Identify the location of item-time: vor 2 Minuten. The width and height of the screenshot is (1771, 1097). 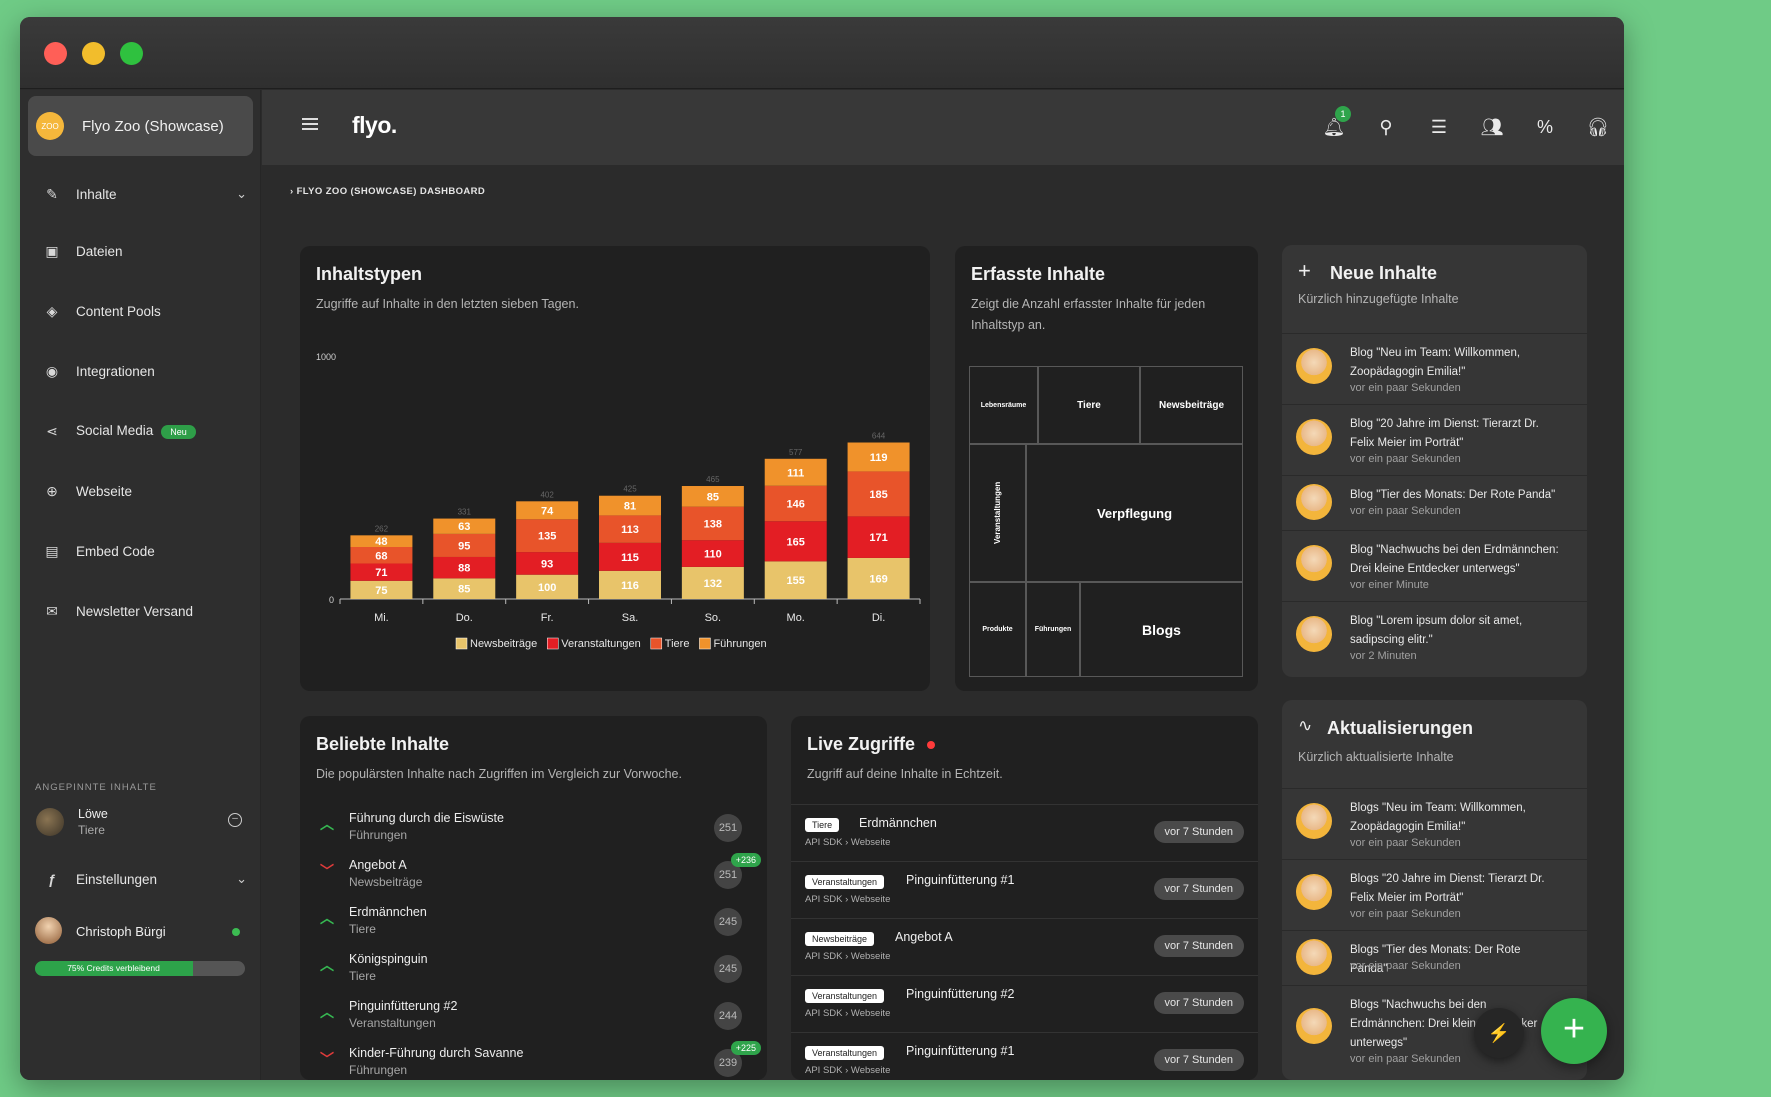
(1383, 656).